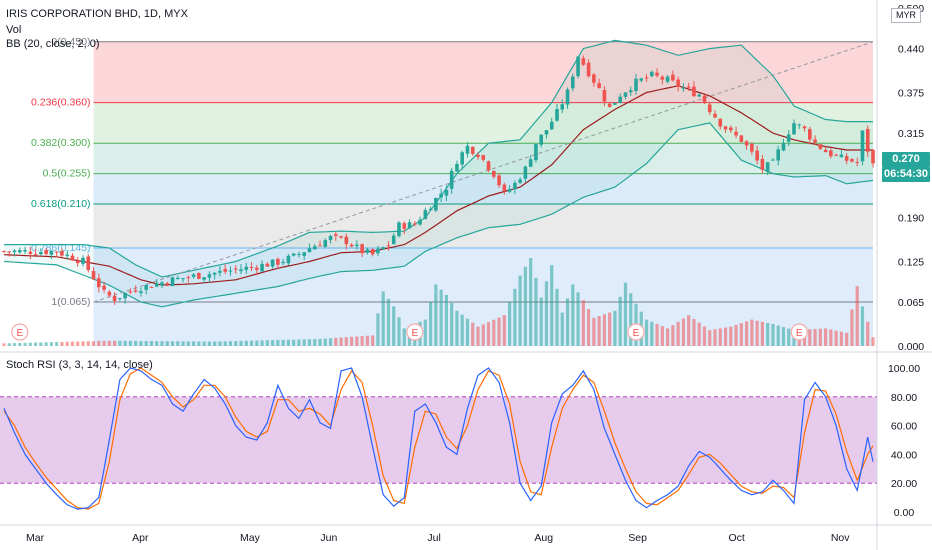  Describe the element at coordinates (79, 365) in the screenshot. I see `stoch-rsi-legend: Stoch RSI (3, 3, 14, 14, close)` at that location.